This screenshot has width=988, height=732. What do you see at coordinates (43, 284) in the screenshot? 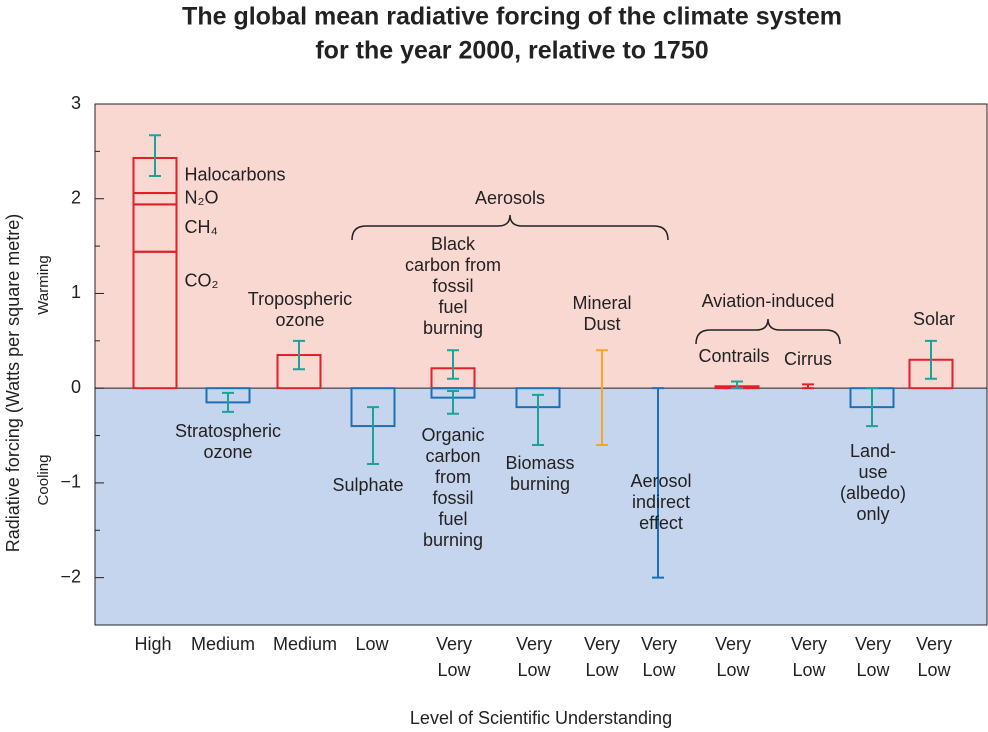
I see `warming-label: Warming` at bounding box center [43, 284].